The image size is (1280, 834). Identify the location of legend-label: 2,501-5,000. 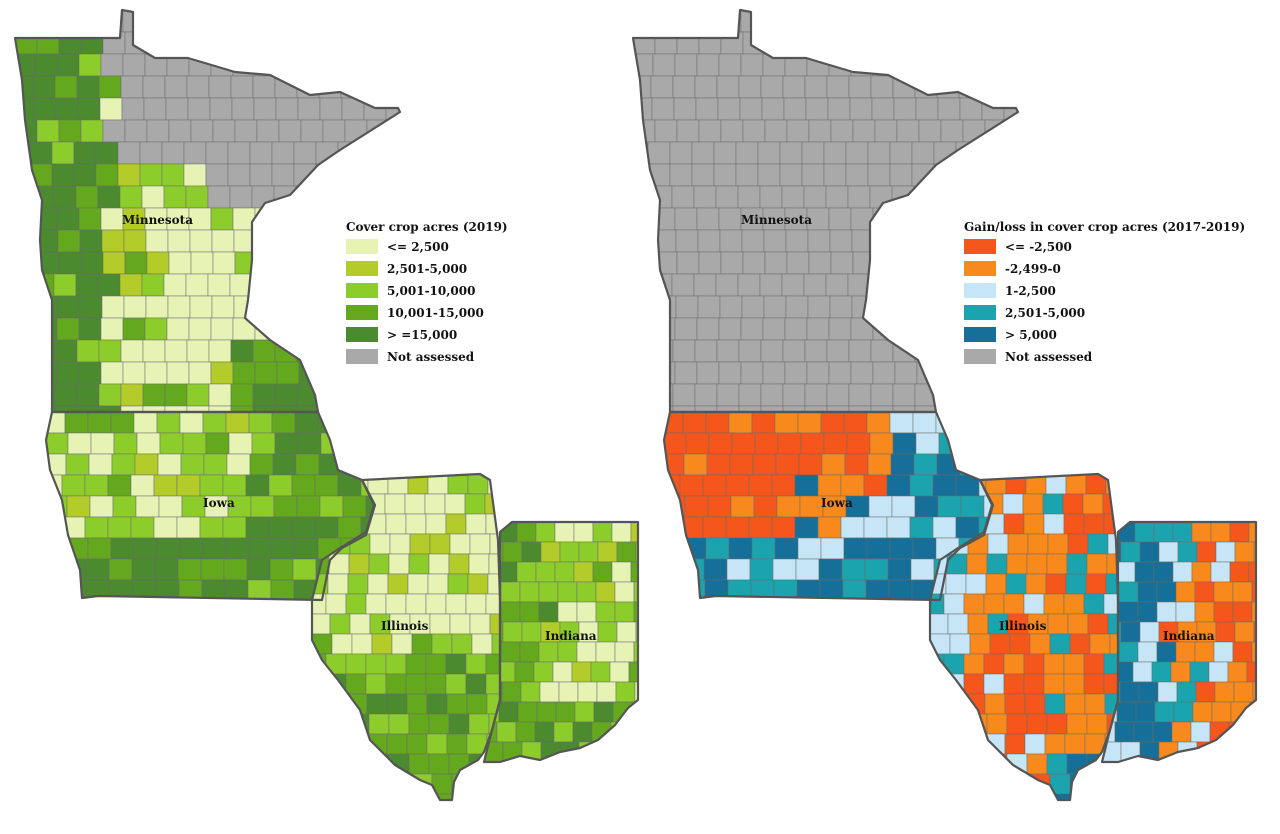
(427, 269).